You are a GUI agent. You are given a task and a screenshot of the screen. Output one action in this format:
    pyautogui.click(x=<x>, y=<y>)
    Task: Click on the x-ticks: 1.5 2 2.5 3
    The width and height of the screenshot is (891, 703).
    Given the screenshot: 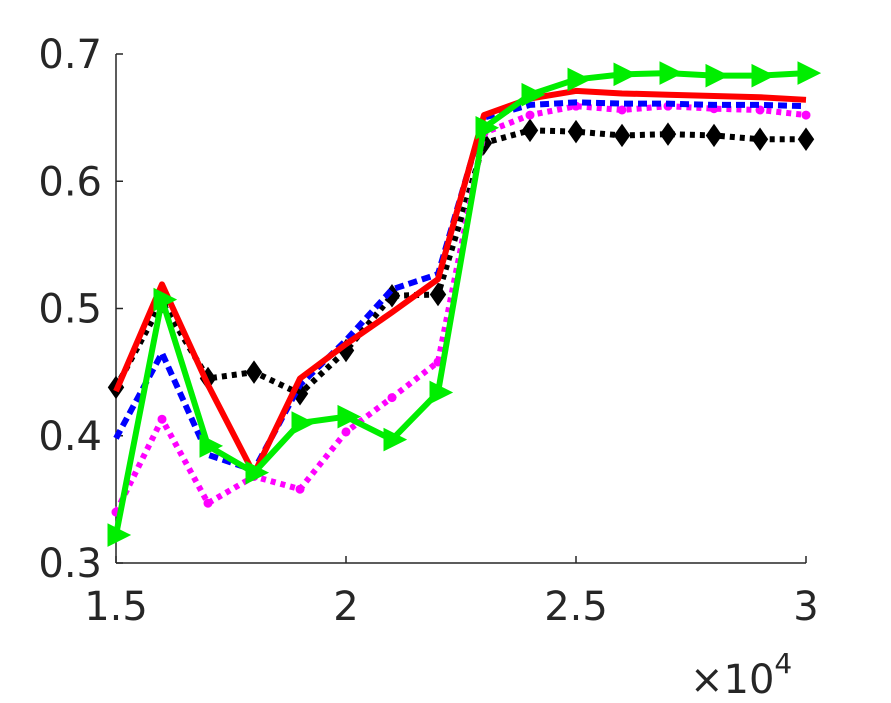 What is the action you would take?
    pyautogui.click(x=451, y=593)
    